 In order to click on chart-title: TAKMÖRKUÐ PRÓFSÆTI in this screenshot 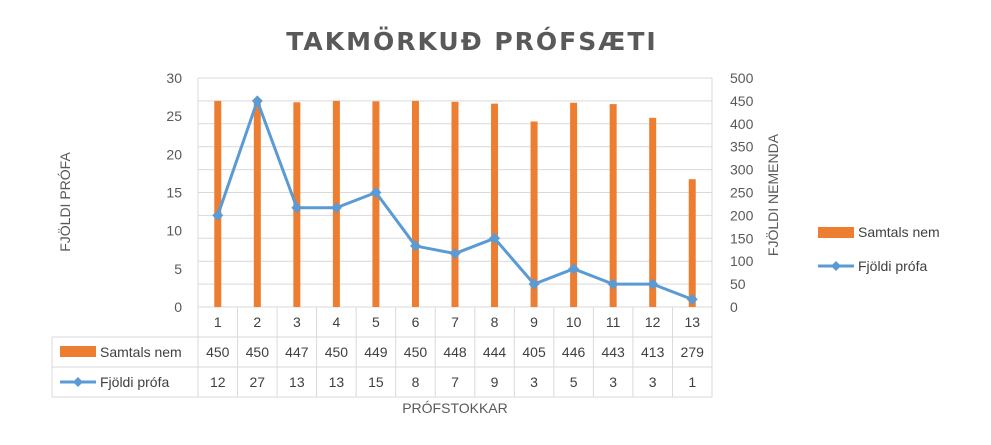, I will do `click(472, 41)`.